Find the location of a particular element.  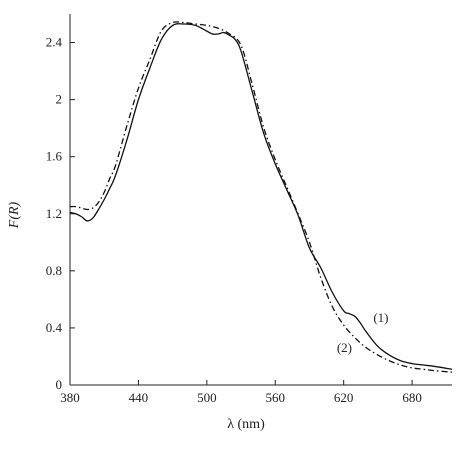

x-tick-label: 560 is located at coordinates (276, 397).